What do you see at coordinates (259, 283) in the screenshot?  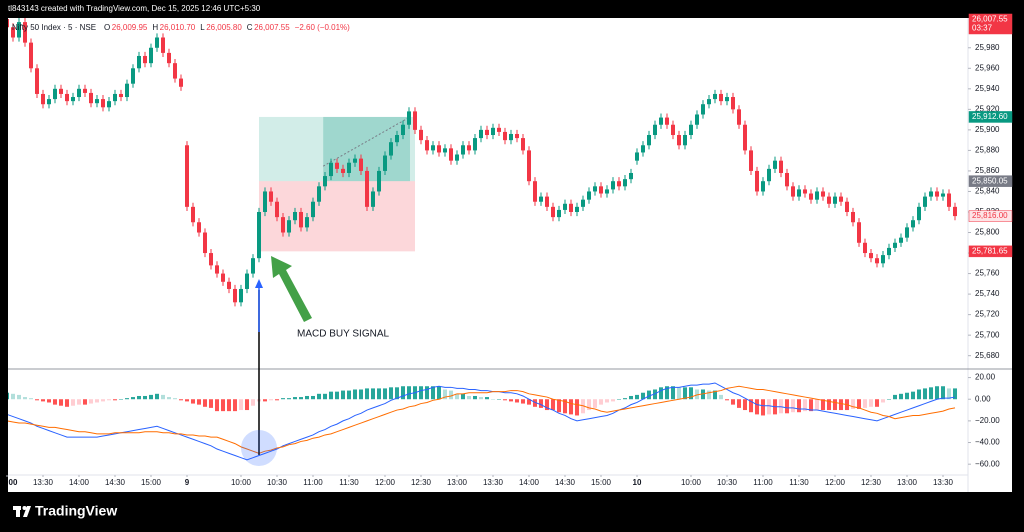 I see `signal-arrow-head` at bounding box center [259, 283].